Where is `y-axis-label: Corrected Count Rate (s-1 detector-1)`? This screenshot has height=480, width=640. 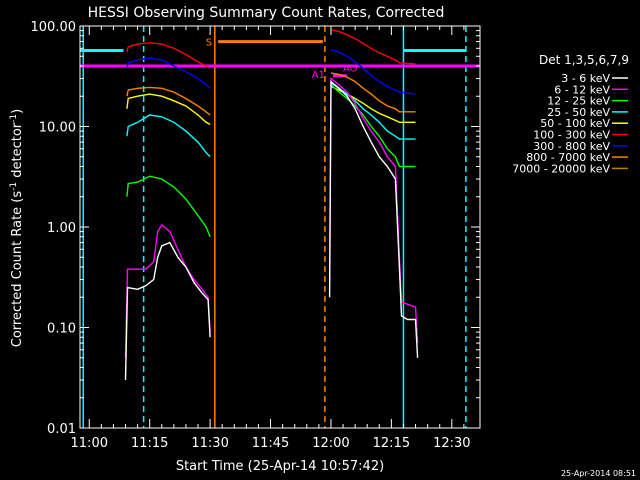
y-axis-label: Corrected Count Rate (s-1 detector-1) is located at coordinates (17, 228).